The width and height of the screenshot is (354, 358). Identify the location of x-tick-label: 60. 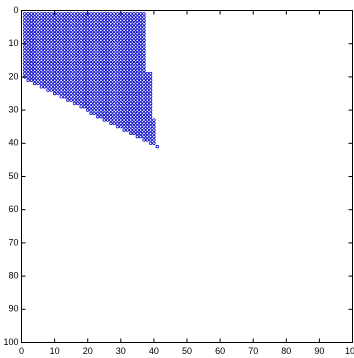
(220, 351).